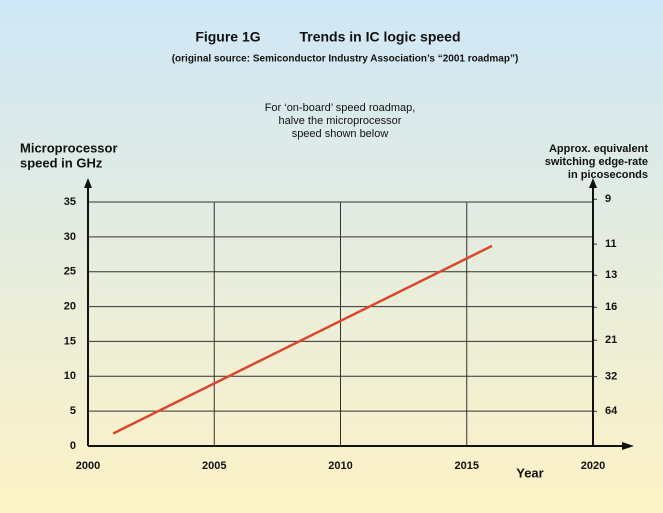  What do you see at coordinates (608, 175) in the screenshot?
I see `y2-axis-label: in picoseconds` at bounding box center [608, 175].